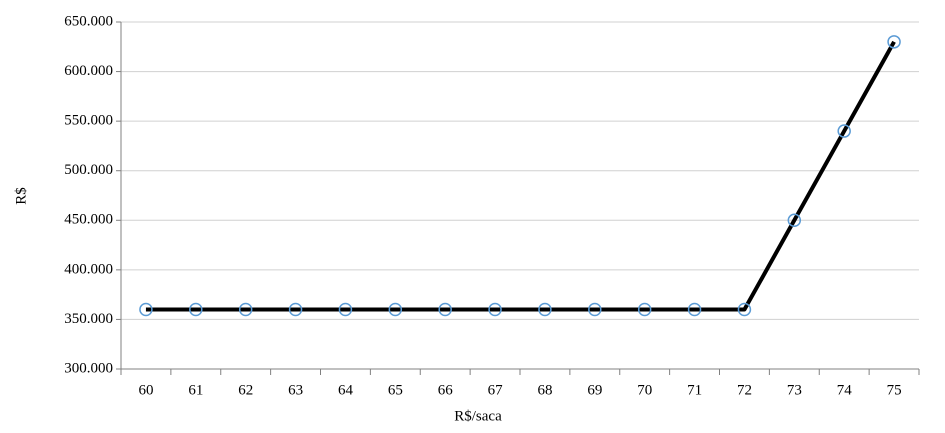 The width and height of the screenshot is (945, 433). Describe the element at coordinates (21, 196) in the screenshot. I see `y-axis-label: R$` at that location.